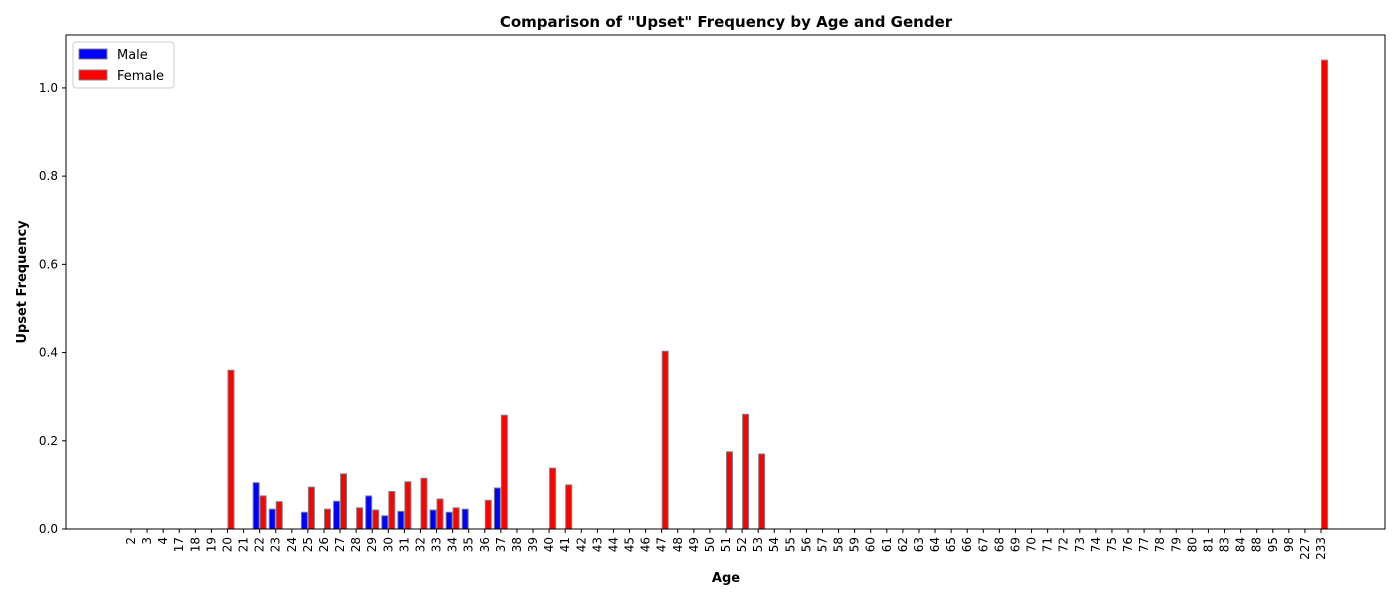 The image size is (1400, 600). Describe the element at coordinates (549, 544) in the screenshot. I see `x-tick-label: 40` at that location.